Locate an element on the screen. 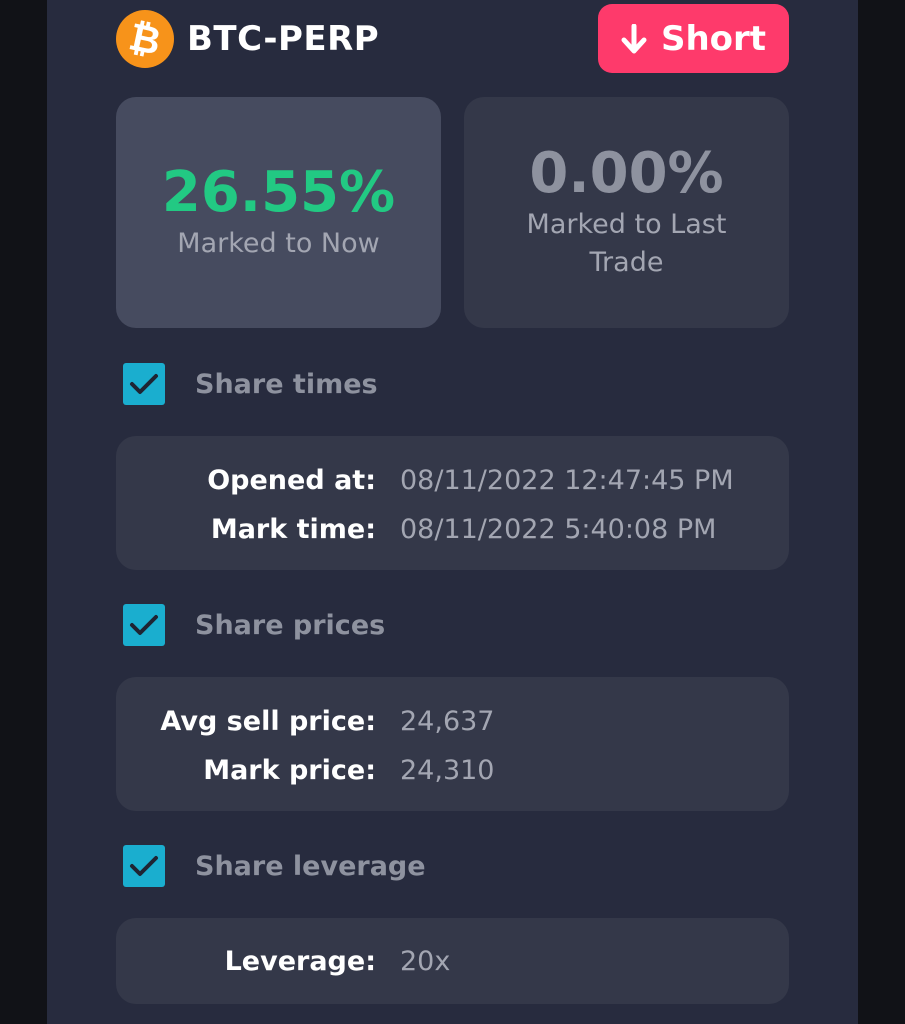 This screenshot has width=905, height=1024. opened-at-row: Opened at: 08/11/2022 12:47:45 PM is located at coordinates (452, 480).